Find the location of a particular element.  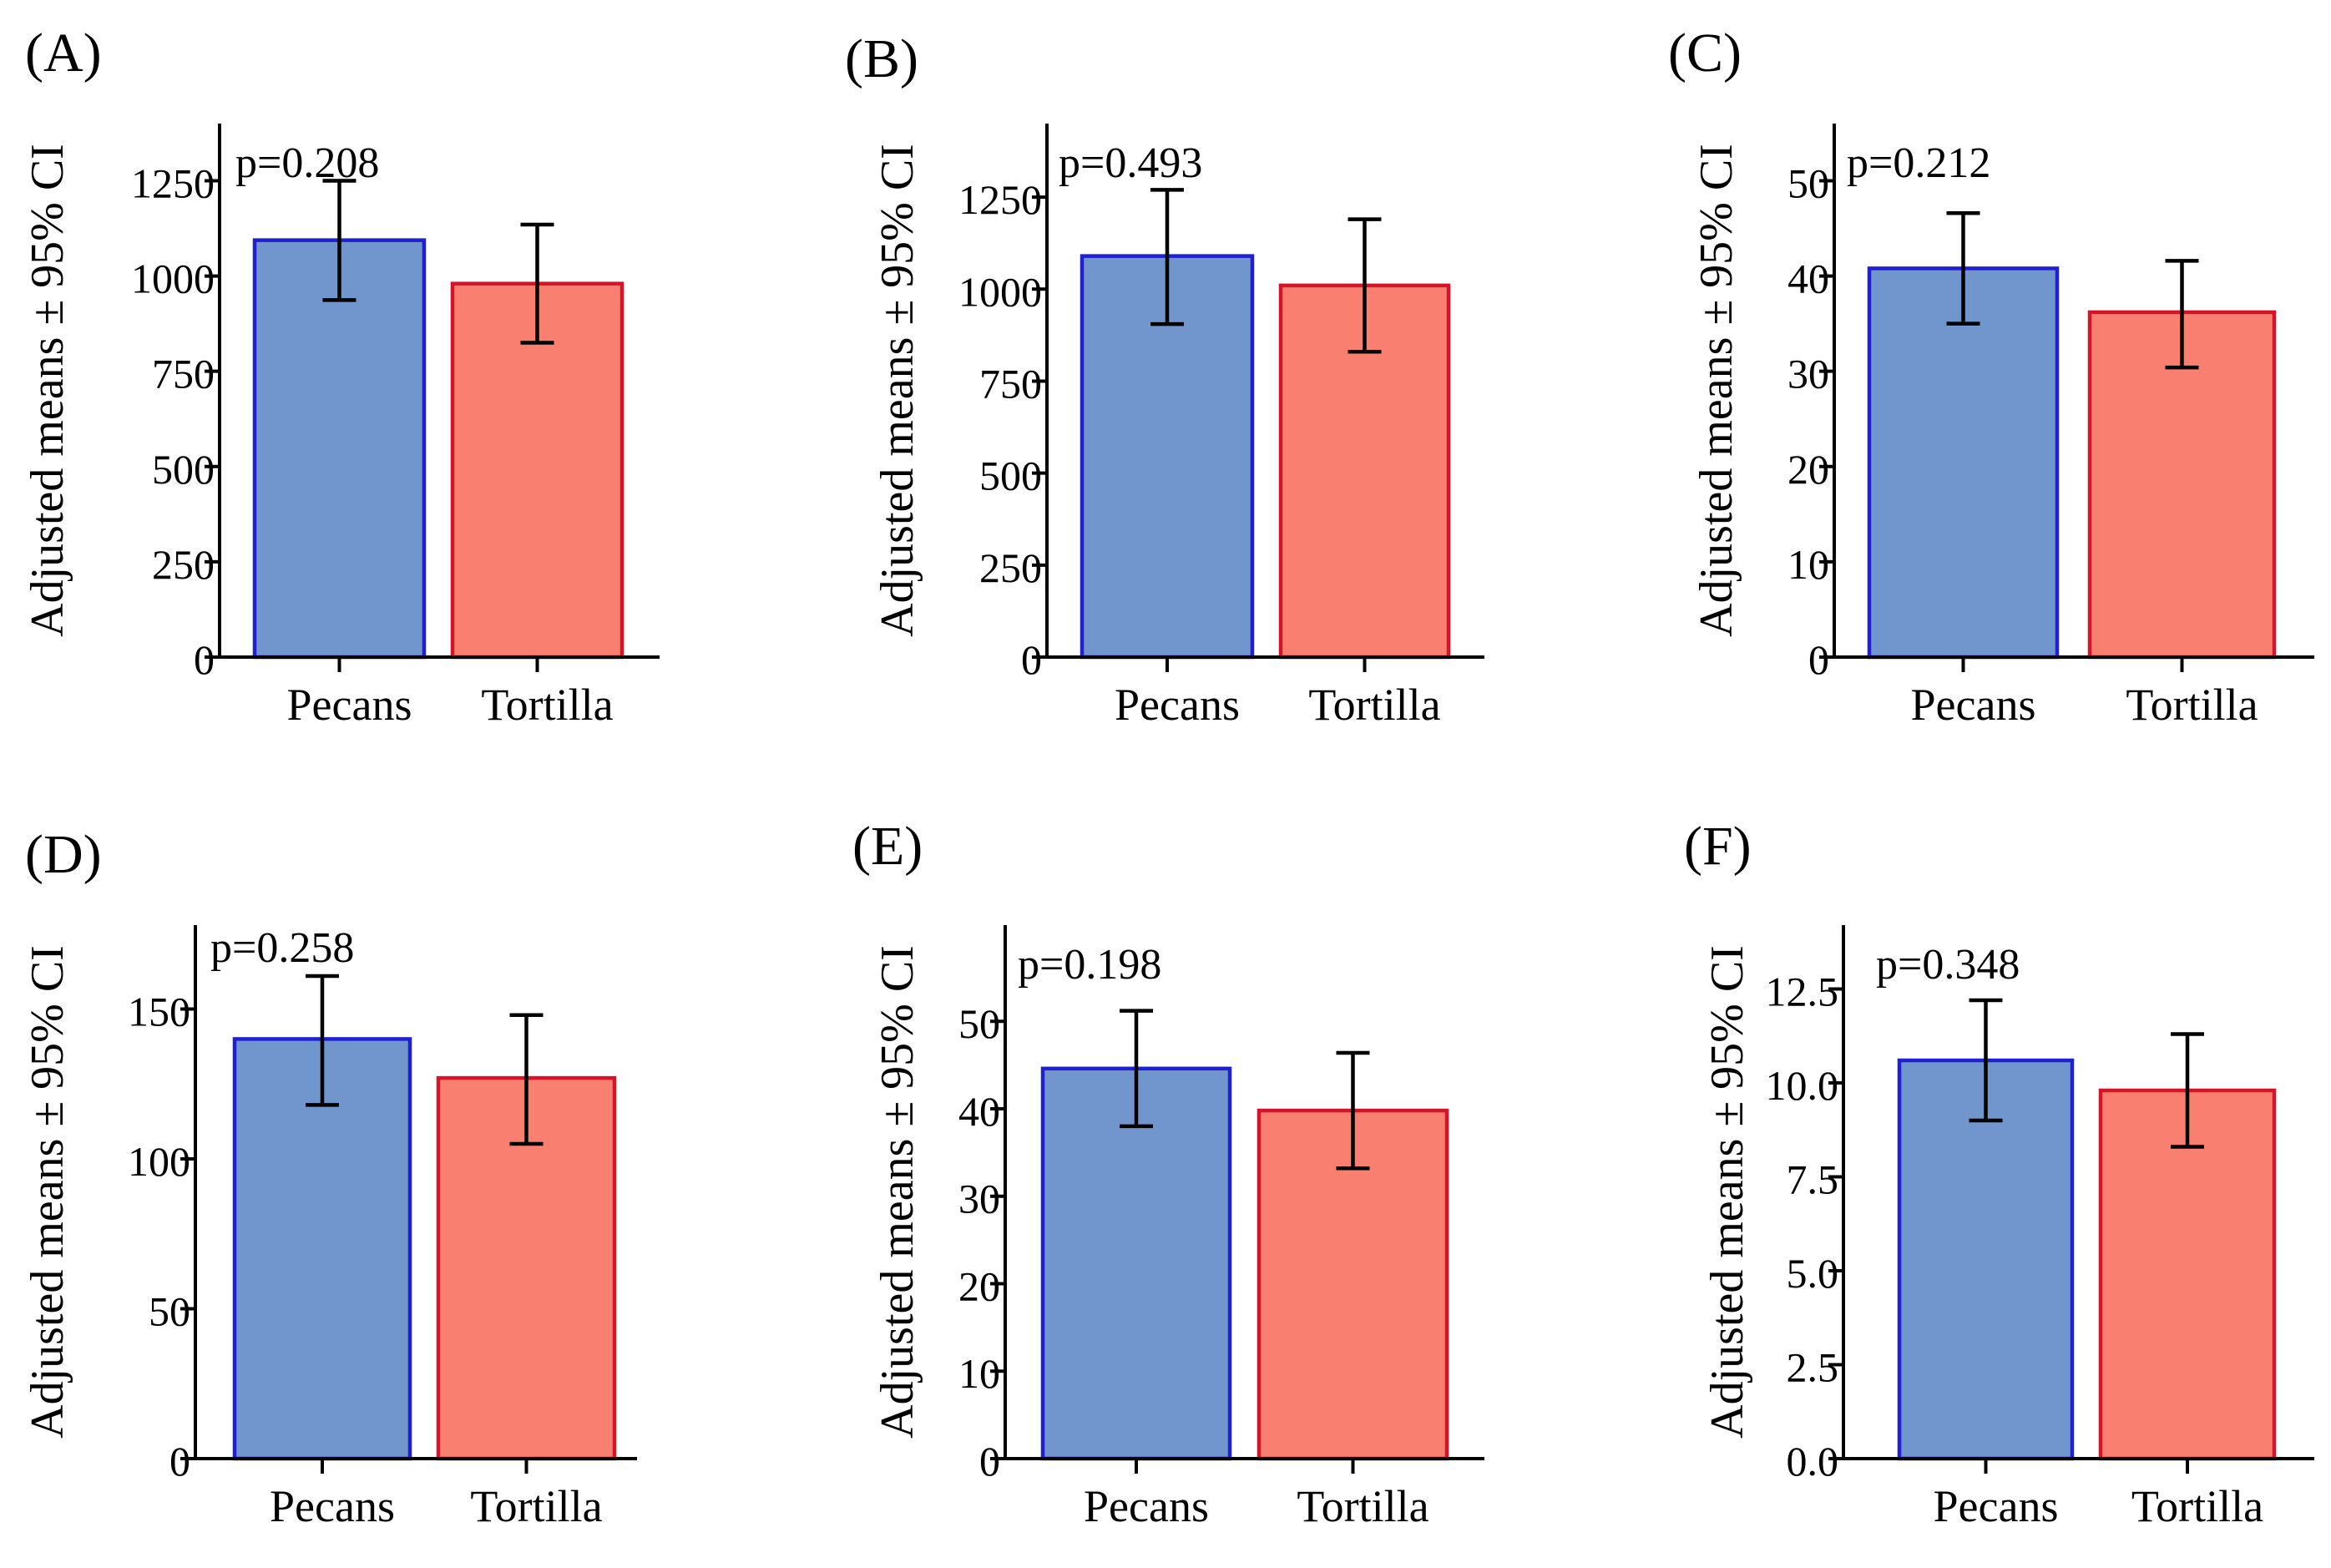

y-tick-label: 2.5 is located at coordinates (1813, 1367).